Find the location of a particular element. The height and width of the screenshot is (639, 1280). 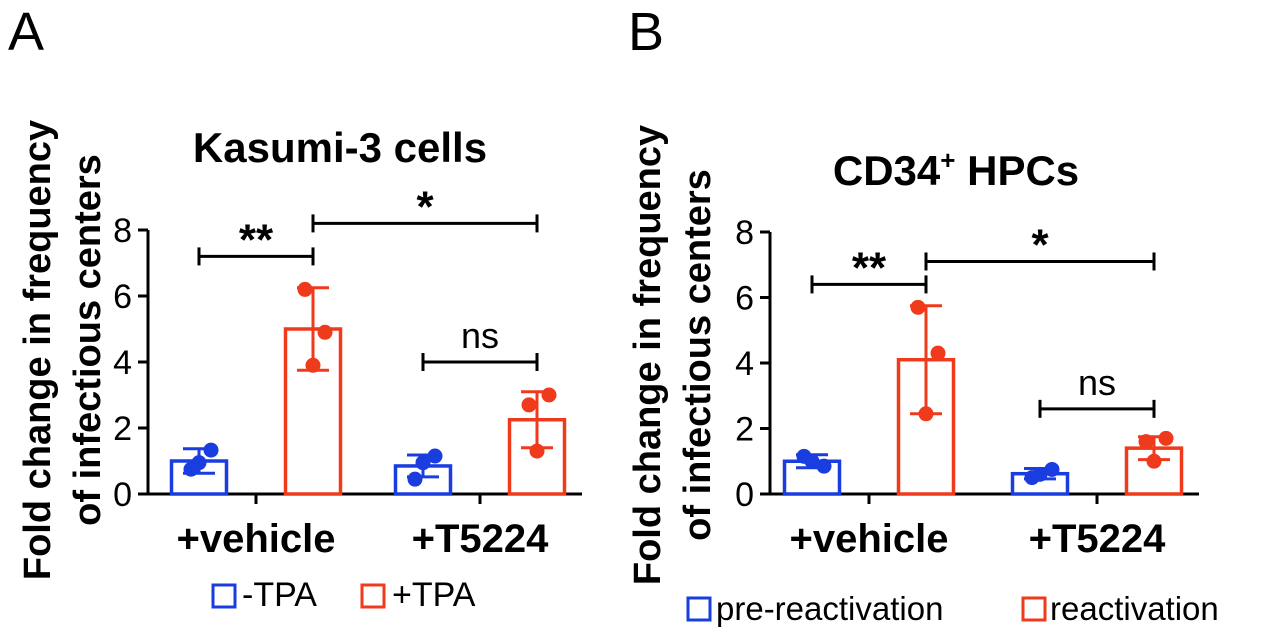

panel-a-y-tick-label-4: 8 is located at coordinates (122, 231).